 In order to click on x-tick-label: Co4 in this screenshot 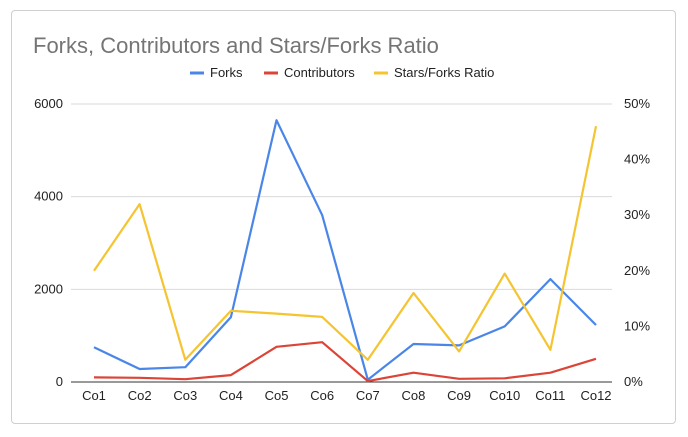, I will do `click(231, 395)`.